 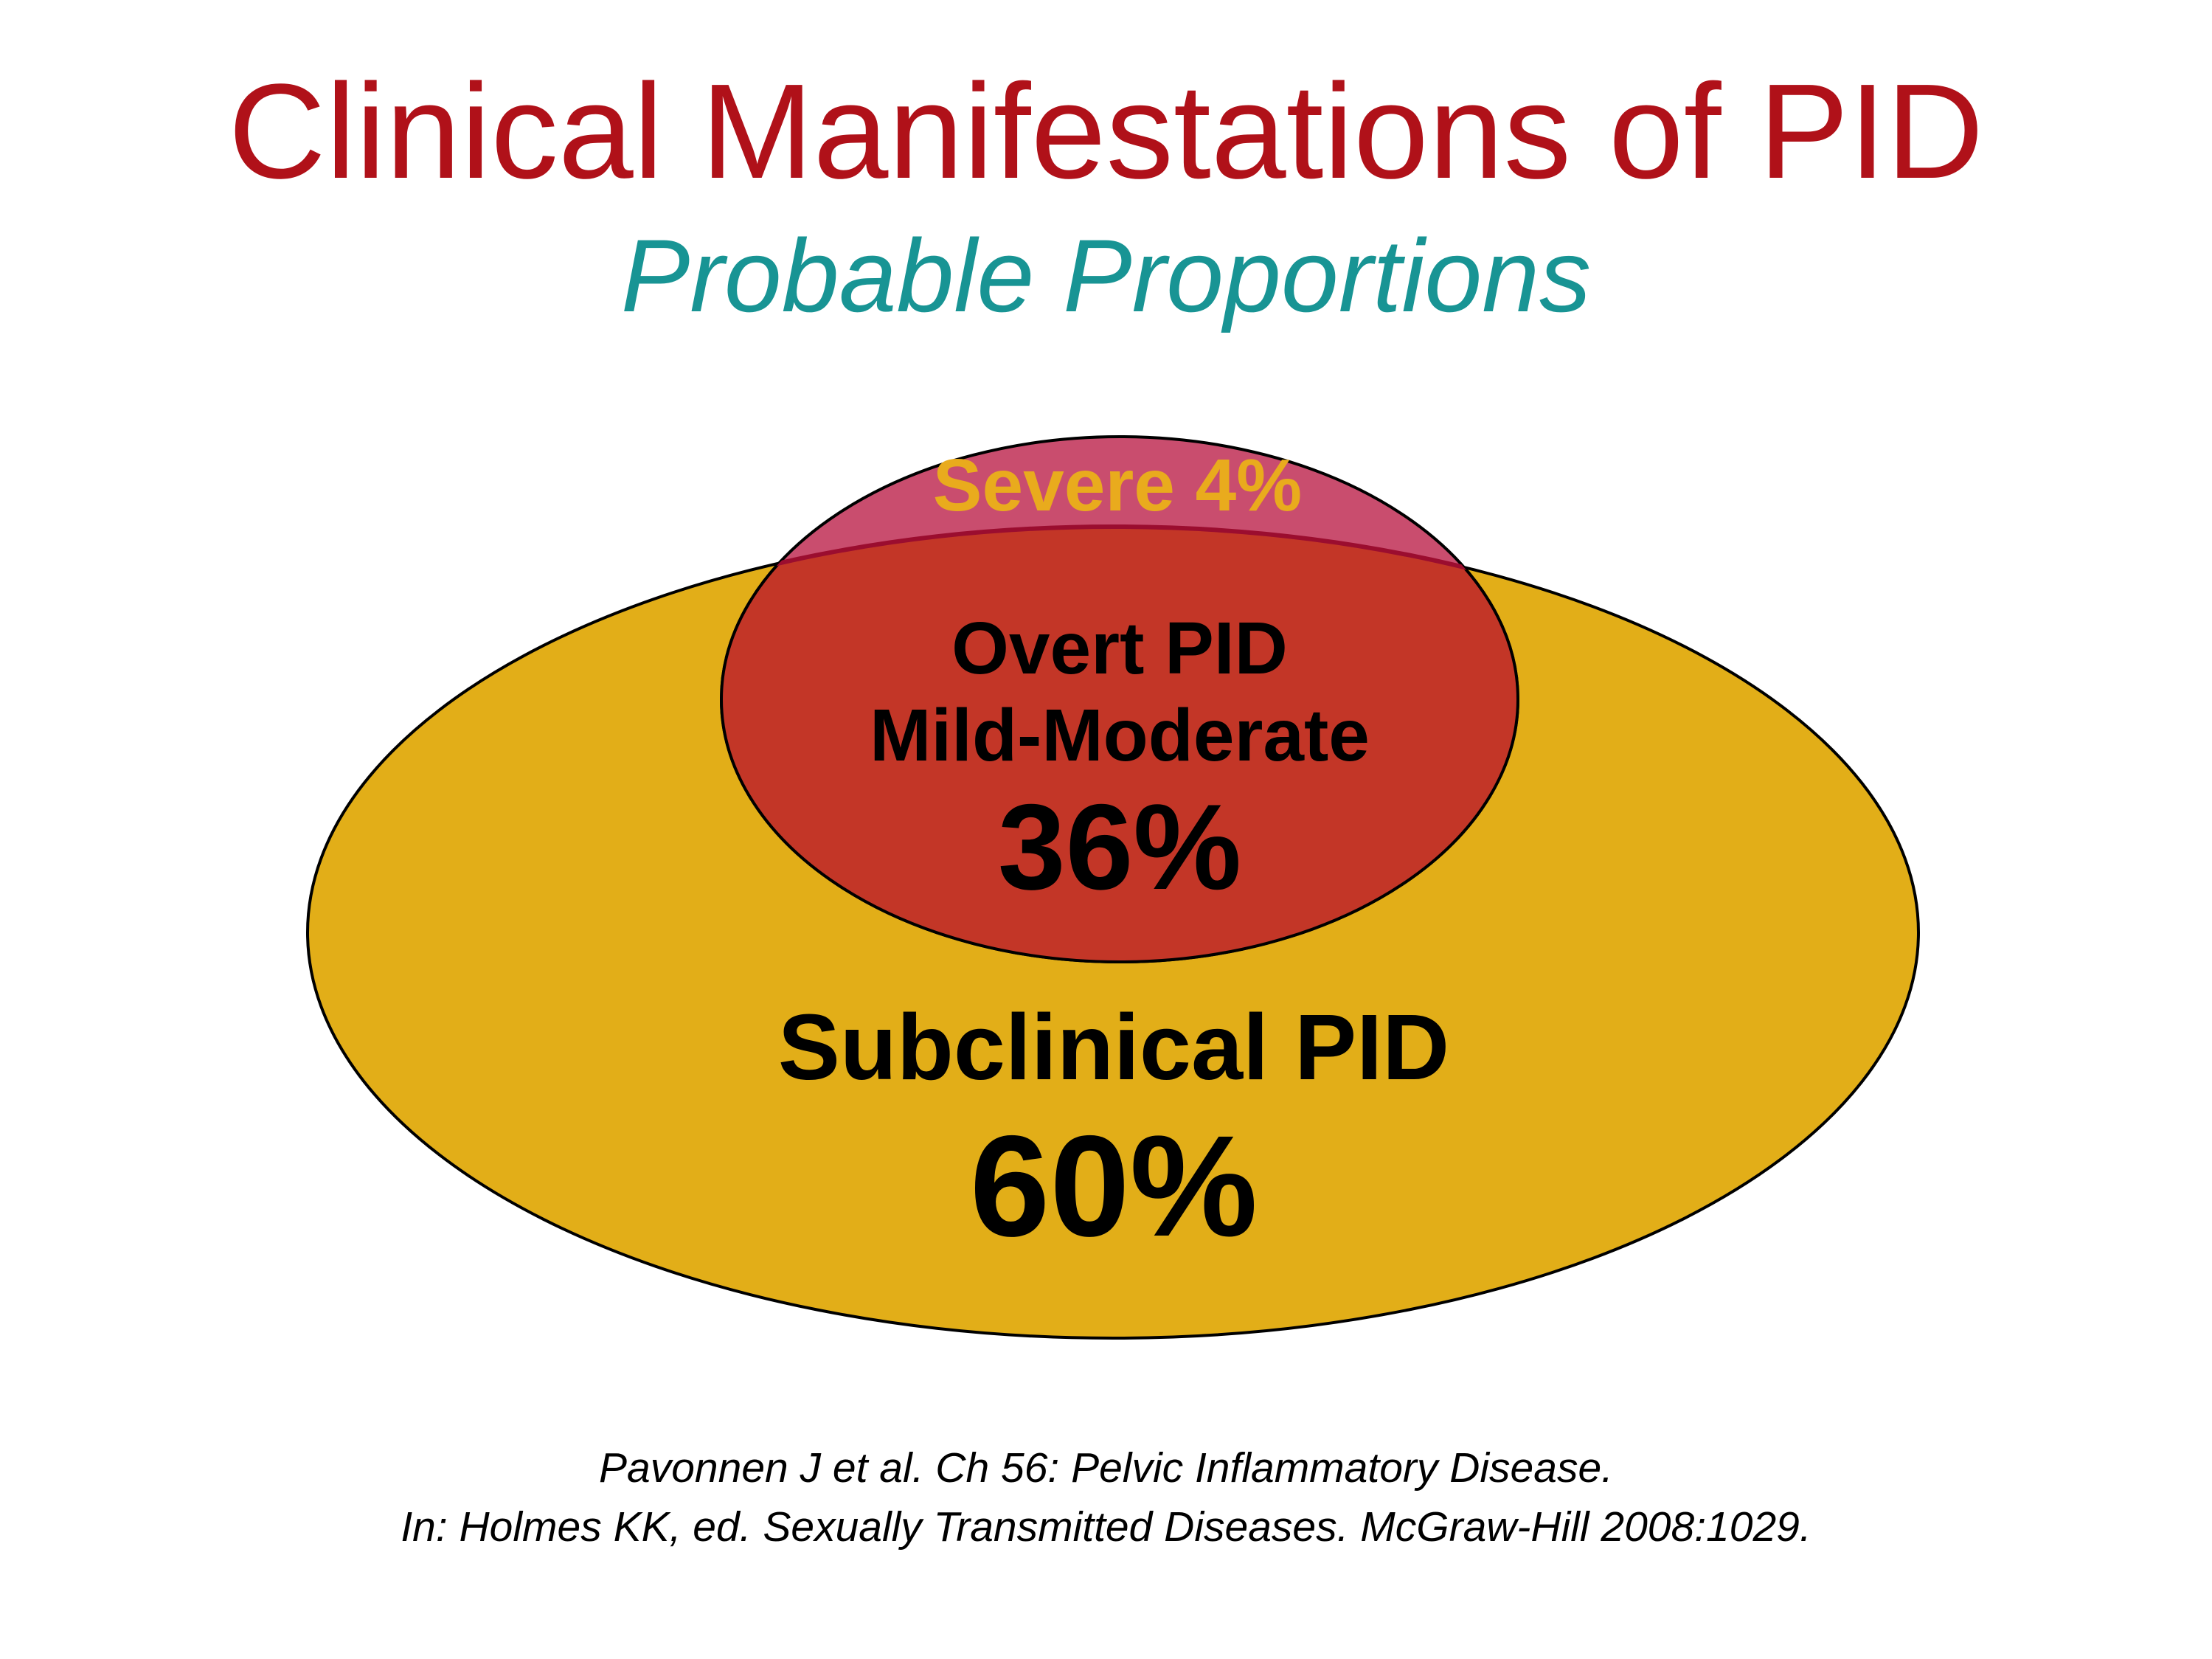 I want to click on overt-label-block: Overt PID Mild-Moderate 36%, so click(x=1120, y=760).